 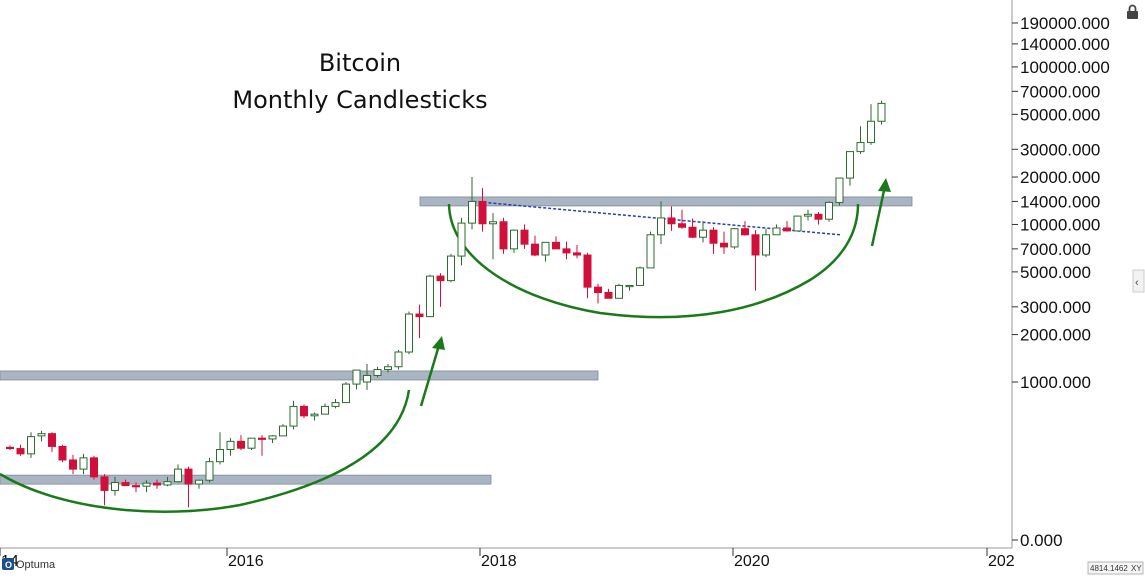 I want to click on arrow-head-2017, so click(x=438, y=343).